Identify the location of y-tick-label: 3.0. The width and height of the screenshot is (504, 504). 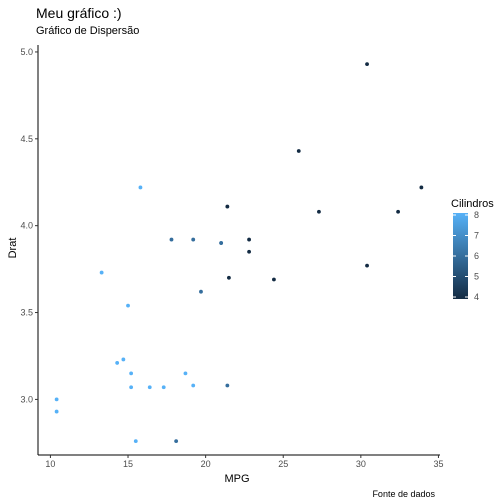
(26, 399).